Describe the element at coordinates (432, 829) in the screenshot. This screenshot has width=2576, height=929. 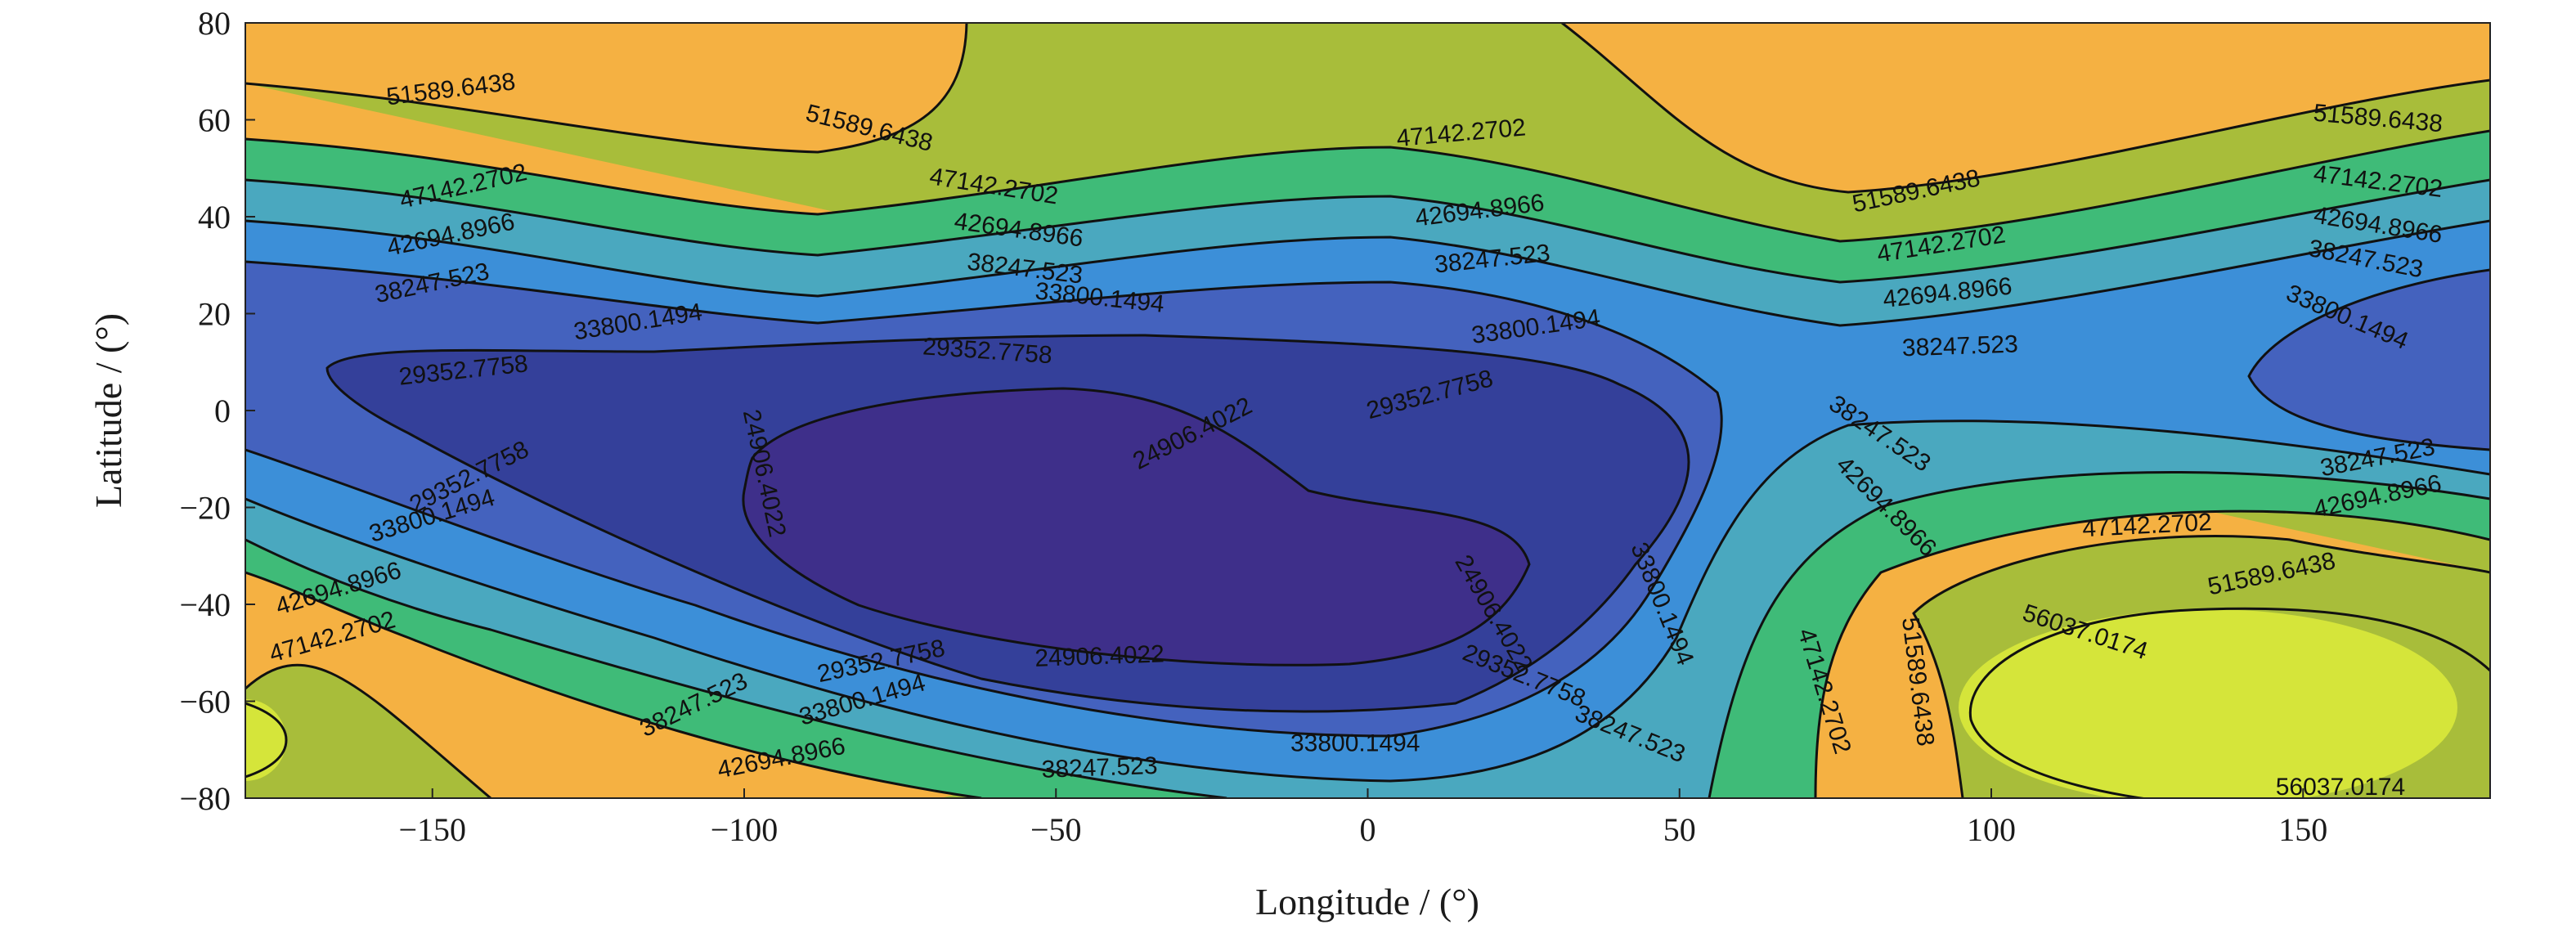
I see `x-tick-label: −150` at that location.